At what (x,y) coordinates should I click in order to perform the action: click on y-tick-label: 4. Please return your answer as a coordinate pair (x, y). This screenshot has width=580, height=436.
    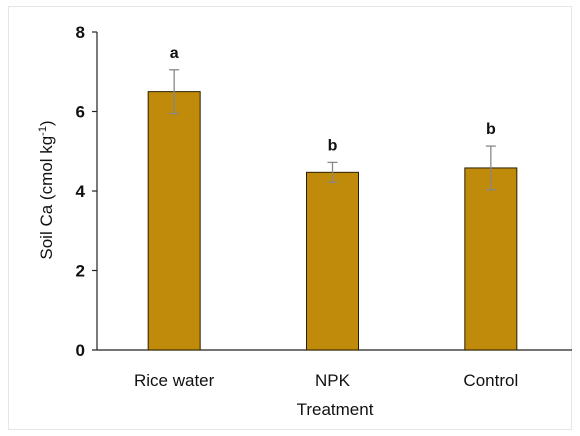
    Looking at the image, I should click on (81, 191).